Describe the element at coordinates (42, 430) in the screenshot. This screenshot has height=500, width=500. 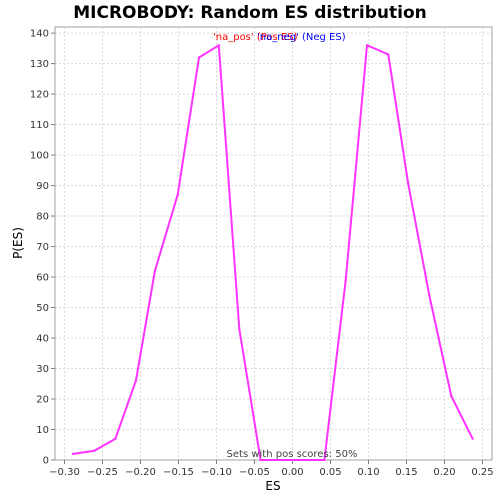
I see `y-tick-label: 10` at that location.